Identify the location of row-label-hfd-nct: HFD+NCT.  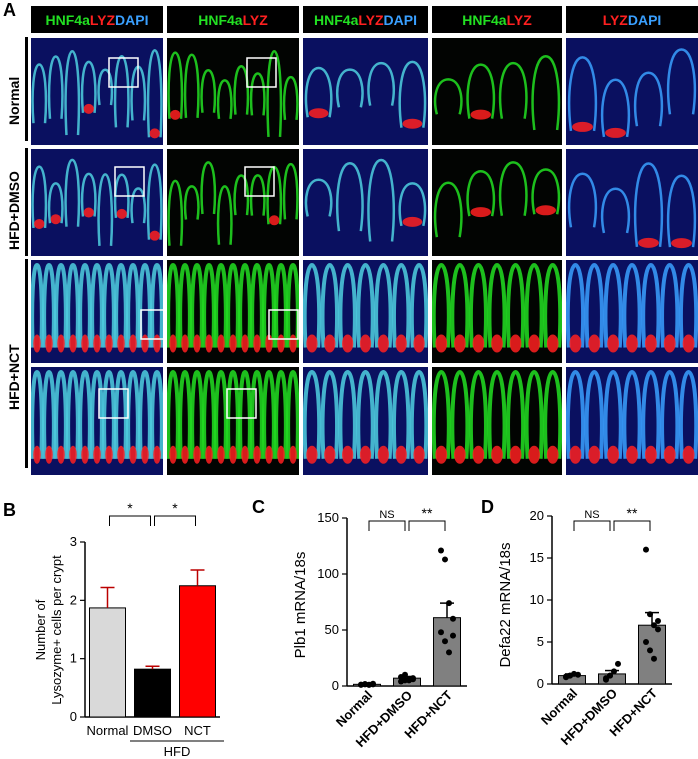
(14, 377).